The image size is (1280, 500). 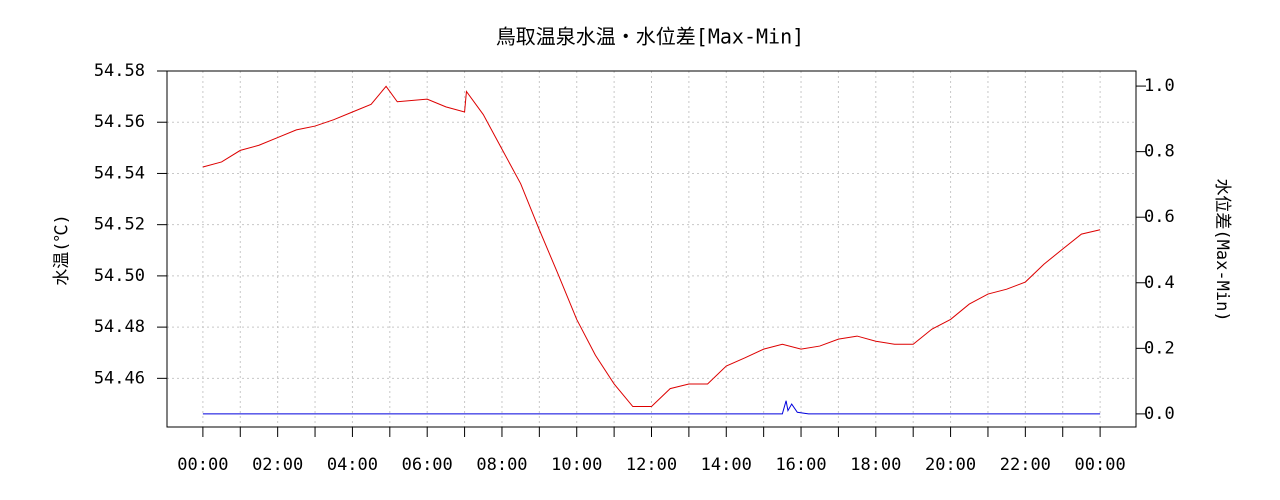 I want to click on series-line, so click(x=651, y=407).